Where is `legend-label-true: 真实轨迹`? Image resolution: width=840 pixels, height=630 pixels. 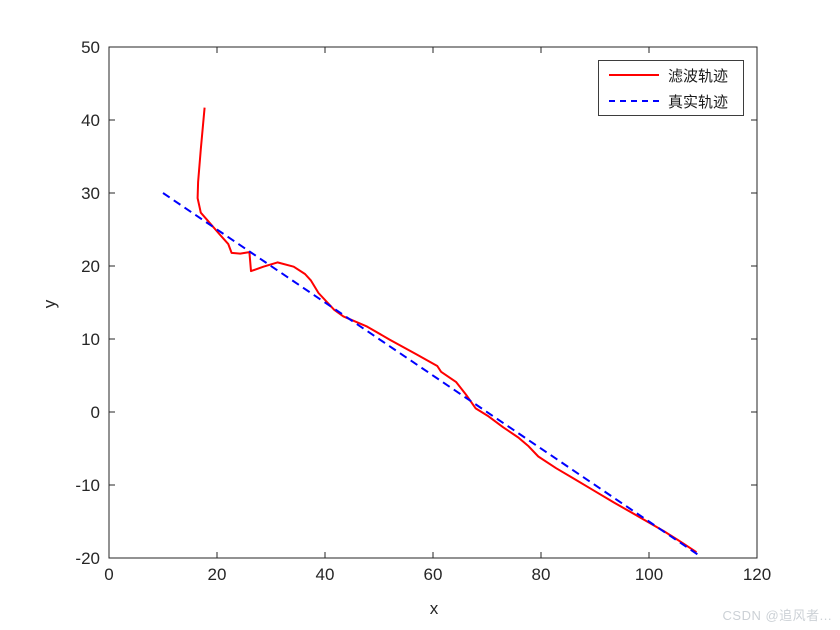
legend-label-true: 真实轨迹 is located at coordinates (698, 102).